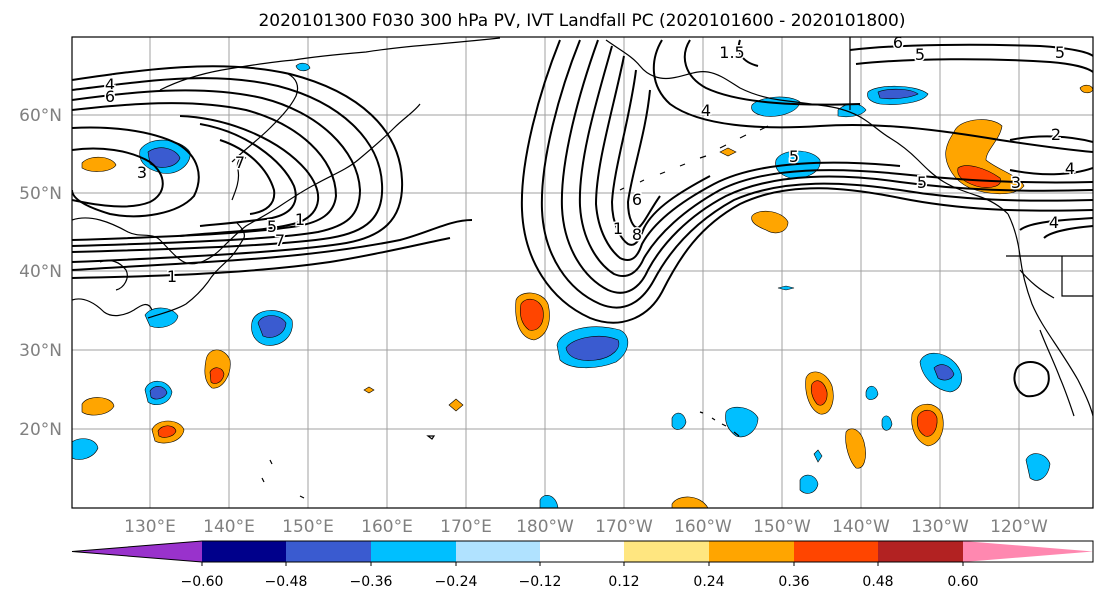 The width and height of the screenshot is (1105, 601). What do you see at coordinates (40, 430) in the screenshot?
I see `latitude-tick-label: 20°N` at bounding box center [40, 430].